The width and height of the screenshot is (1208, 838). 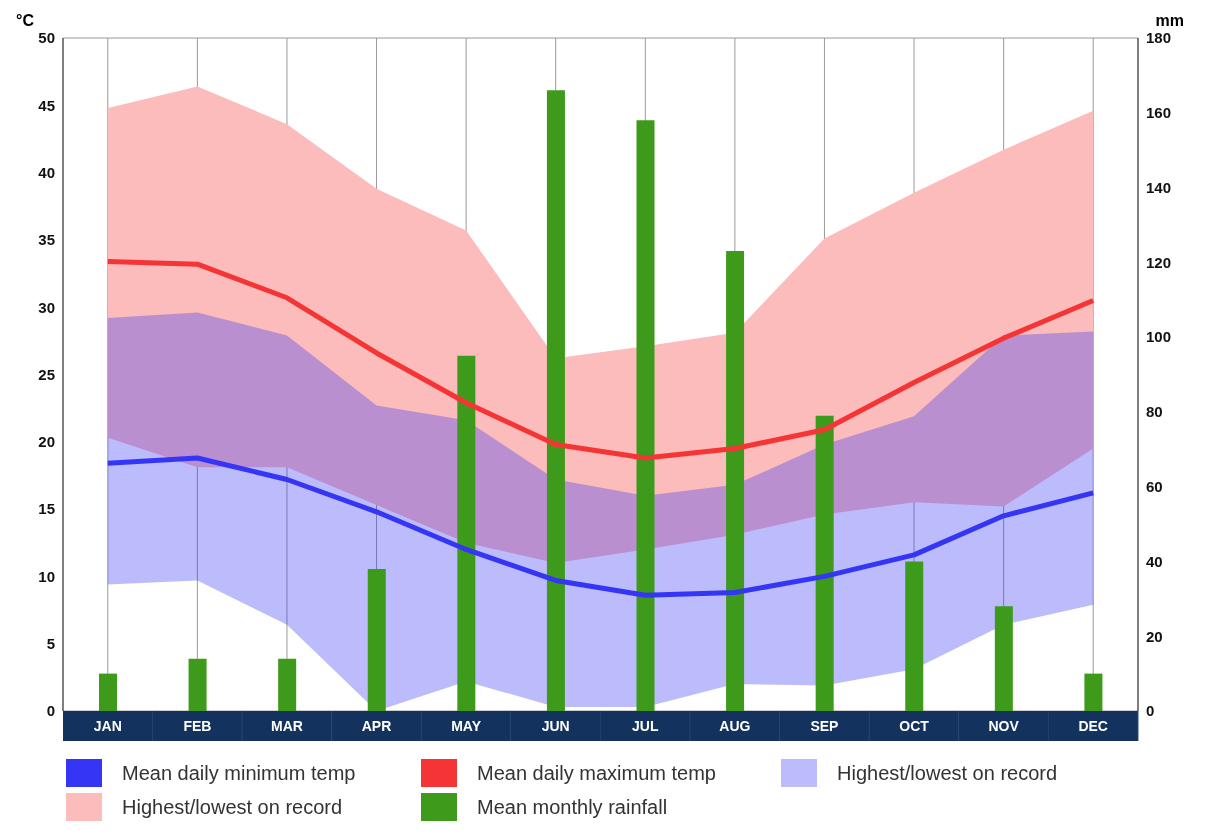 What do you see at coordinates (555, 726) in the screenshot?
I see `x-tick-label: JUN` at bounding box center [555, 726].